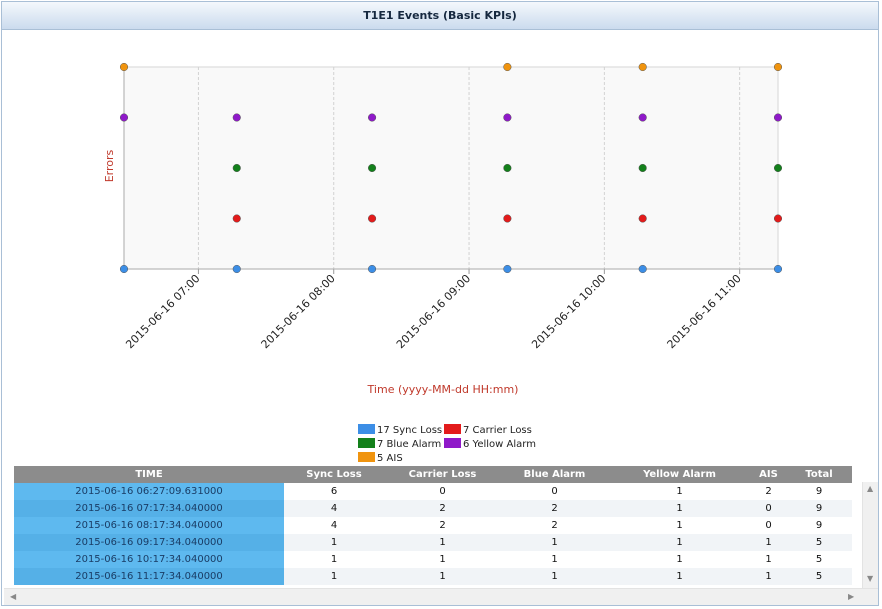 This screenshot has width=882, height=609. What do you see at coordinates (870, 578) in the screenshot?
I see `scroll-down-icon: ▼` at bounding box center [870, 578].